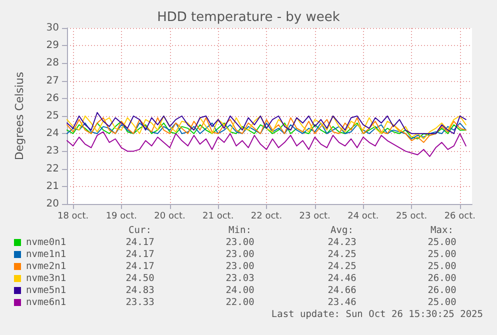 This screenshot has height=335, width=497. What do you see at coordinates (52, 116) in the screenshot?
I see `y-tick-label: 25` at bounding box center [52, 116].